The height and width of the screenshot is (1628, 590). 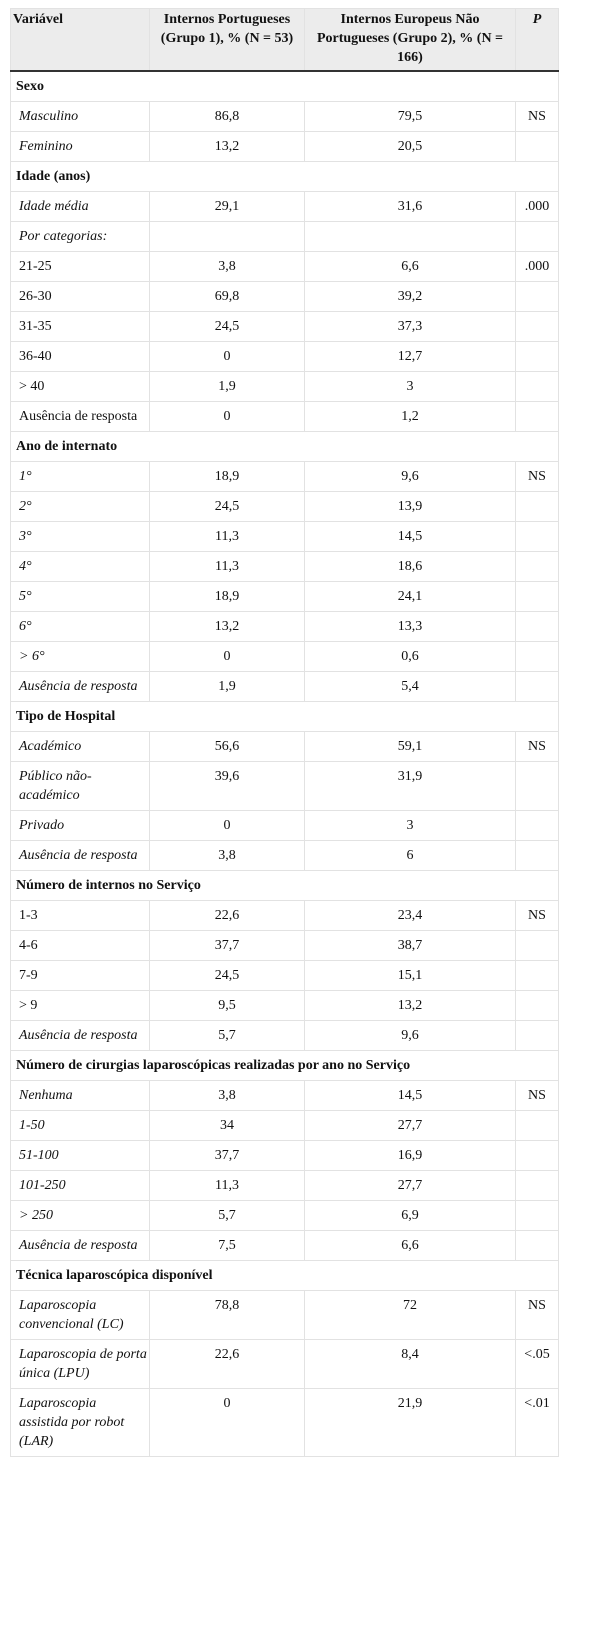 I want to click on data-row: > 250 5,7 6,9, so click(x=284, y=1215).